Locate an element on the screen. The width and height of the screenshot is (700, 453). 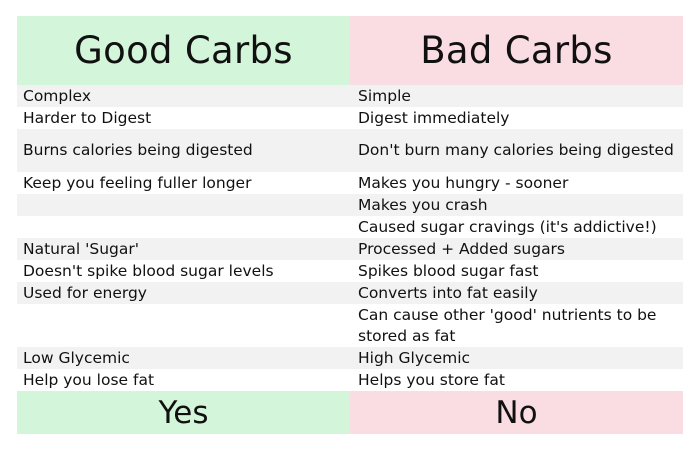
bad-cell: High Glycemic is located at coordinates (414, 357).